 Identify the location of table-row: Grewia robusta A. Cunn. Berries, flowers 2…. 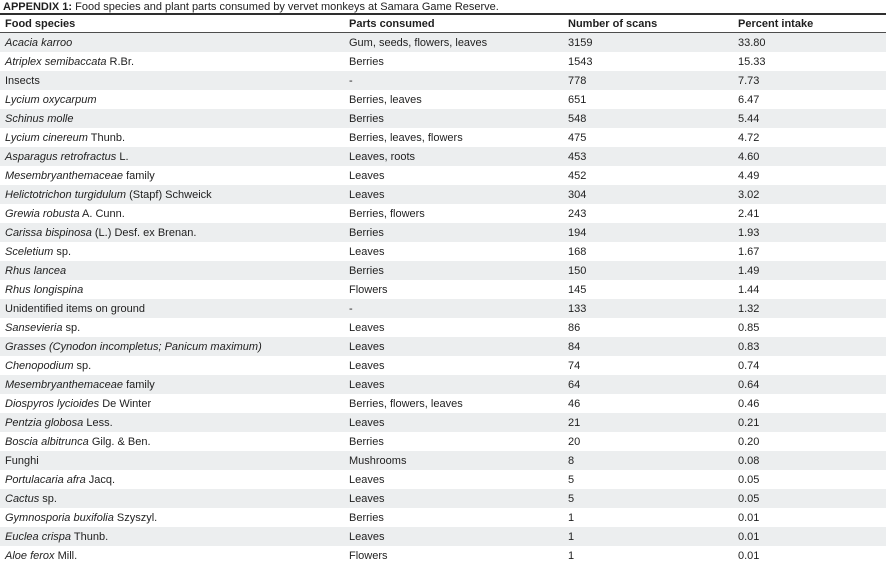
(443, 213).